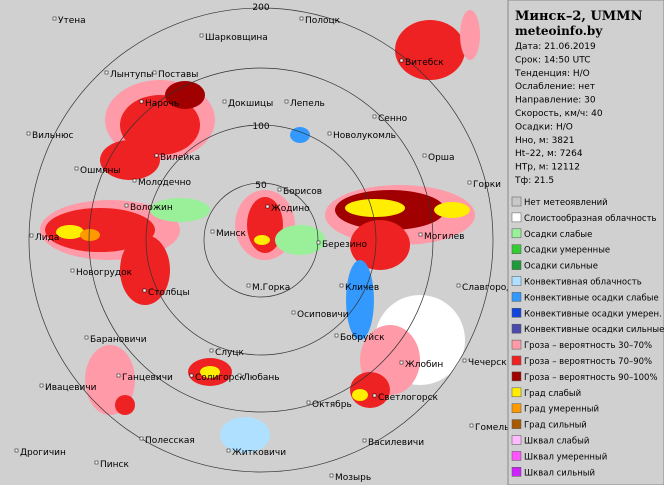  I want to click on city-label: Могилев, so click(444, 237).